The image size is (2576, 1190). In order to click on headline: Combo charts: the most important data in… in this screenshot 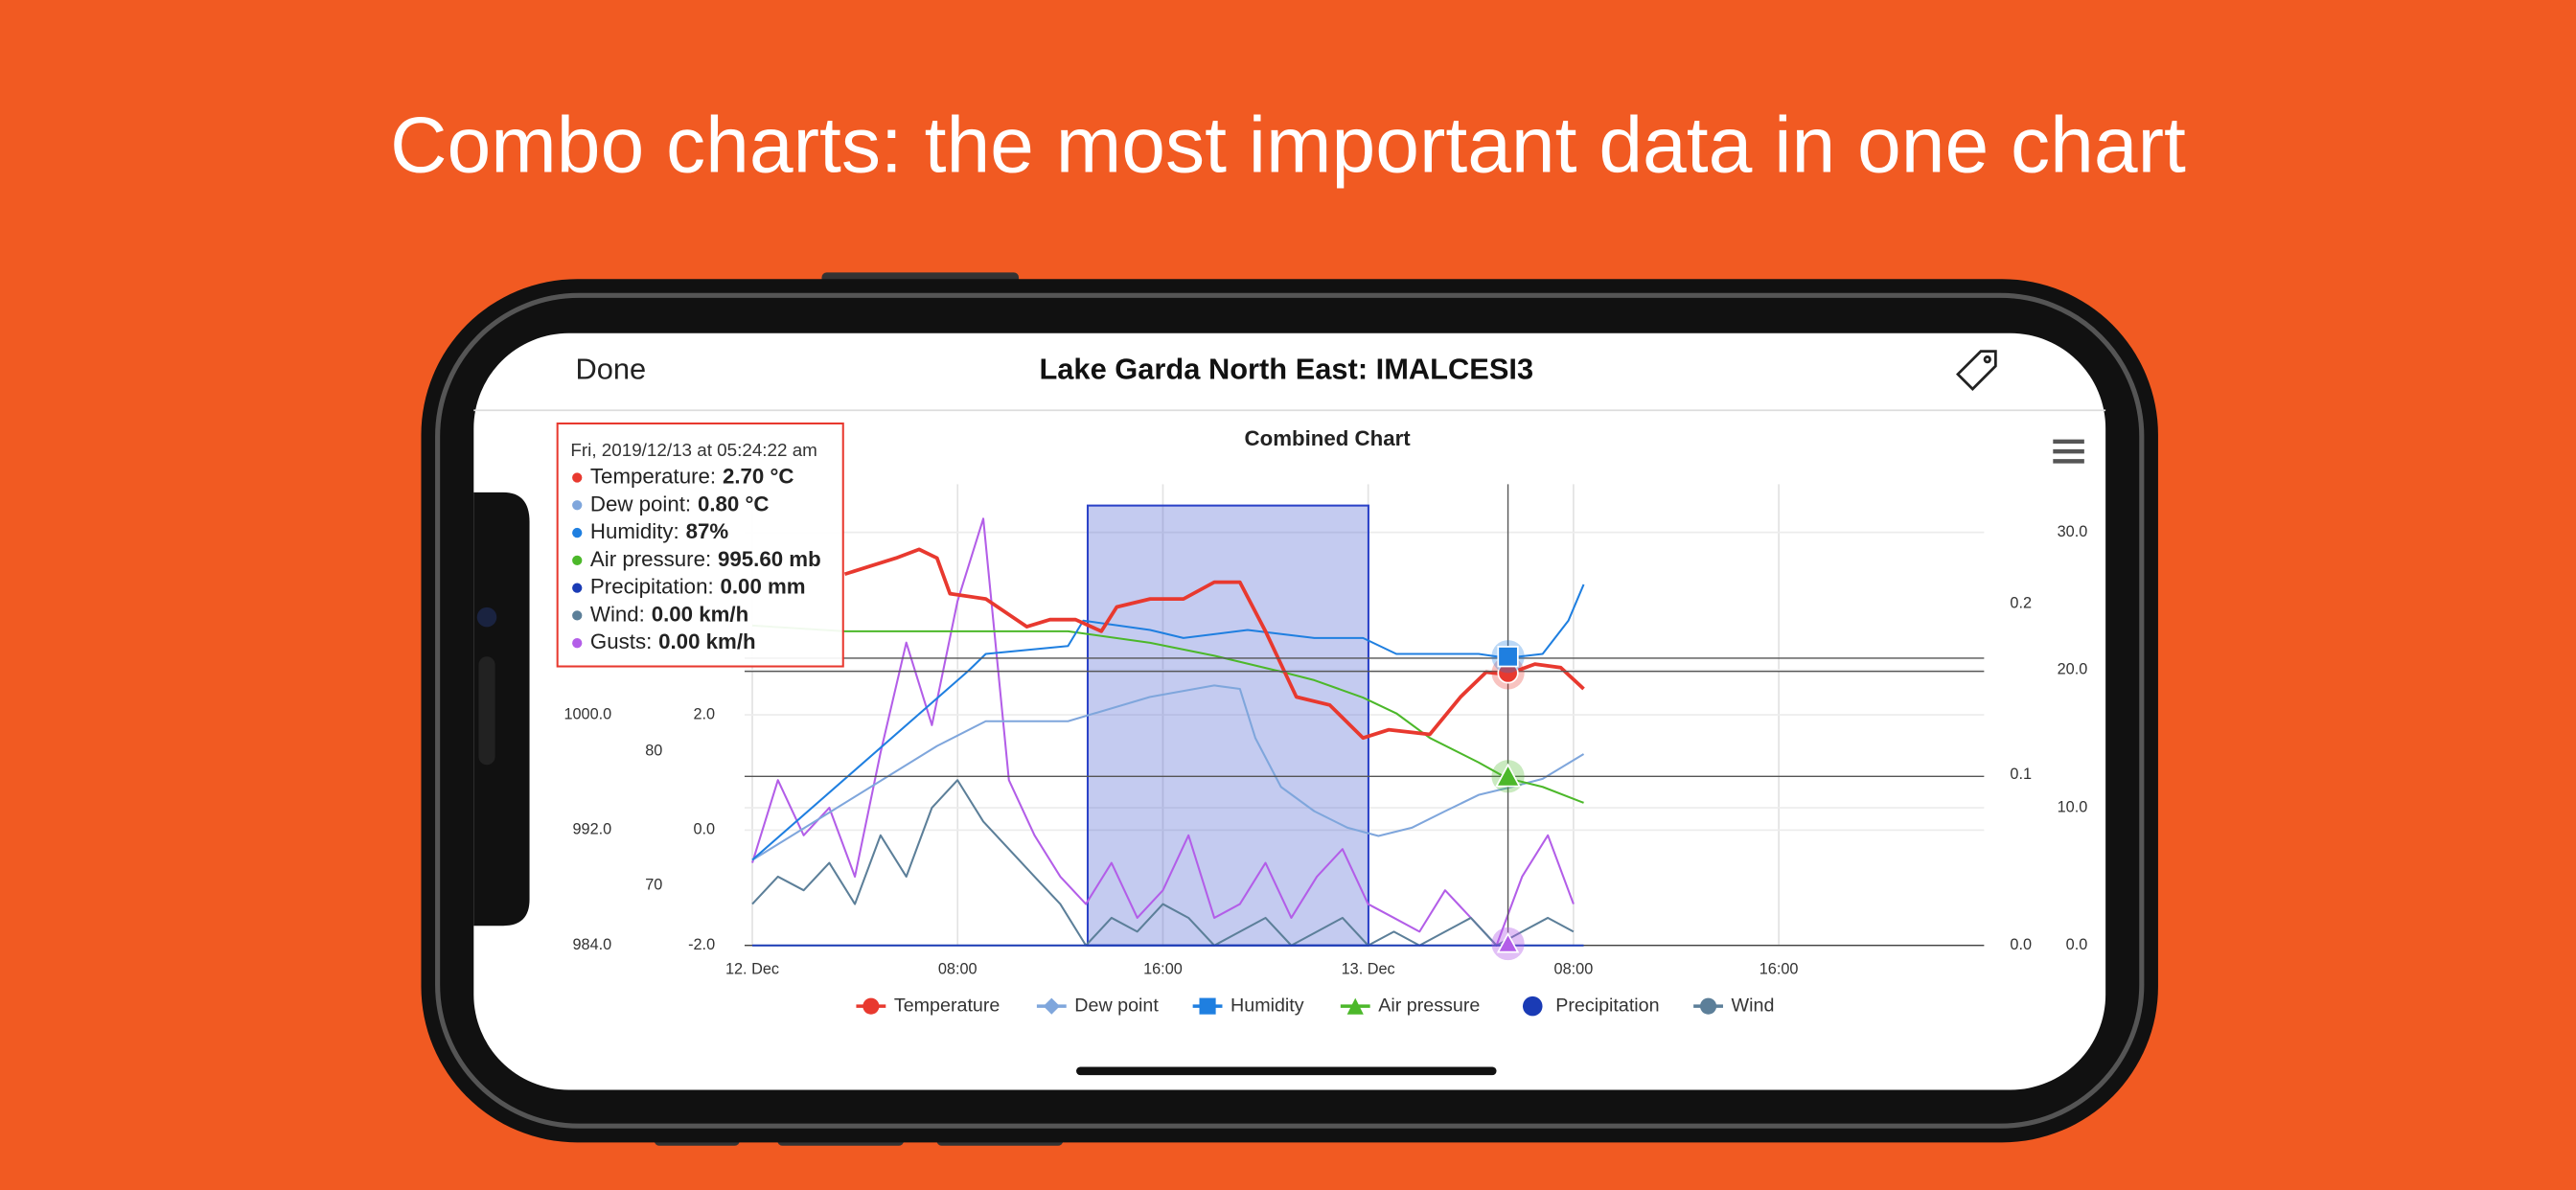, I will do `click(1288, 146)`.